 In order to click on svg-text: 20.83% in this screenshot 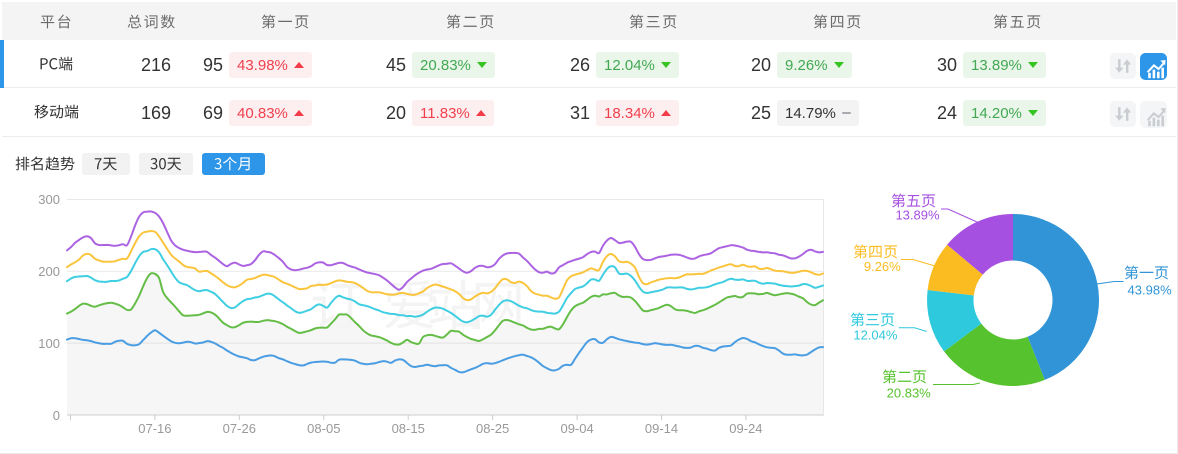, I will do `click(909, 393)`.